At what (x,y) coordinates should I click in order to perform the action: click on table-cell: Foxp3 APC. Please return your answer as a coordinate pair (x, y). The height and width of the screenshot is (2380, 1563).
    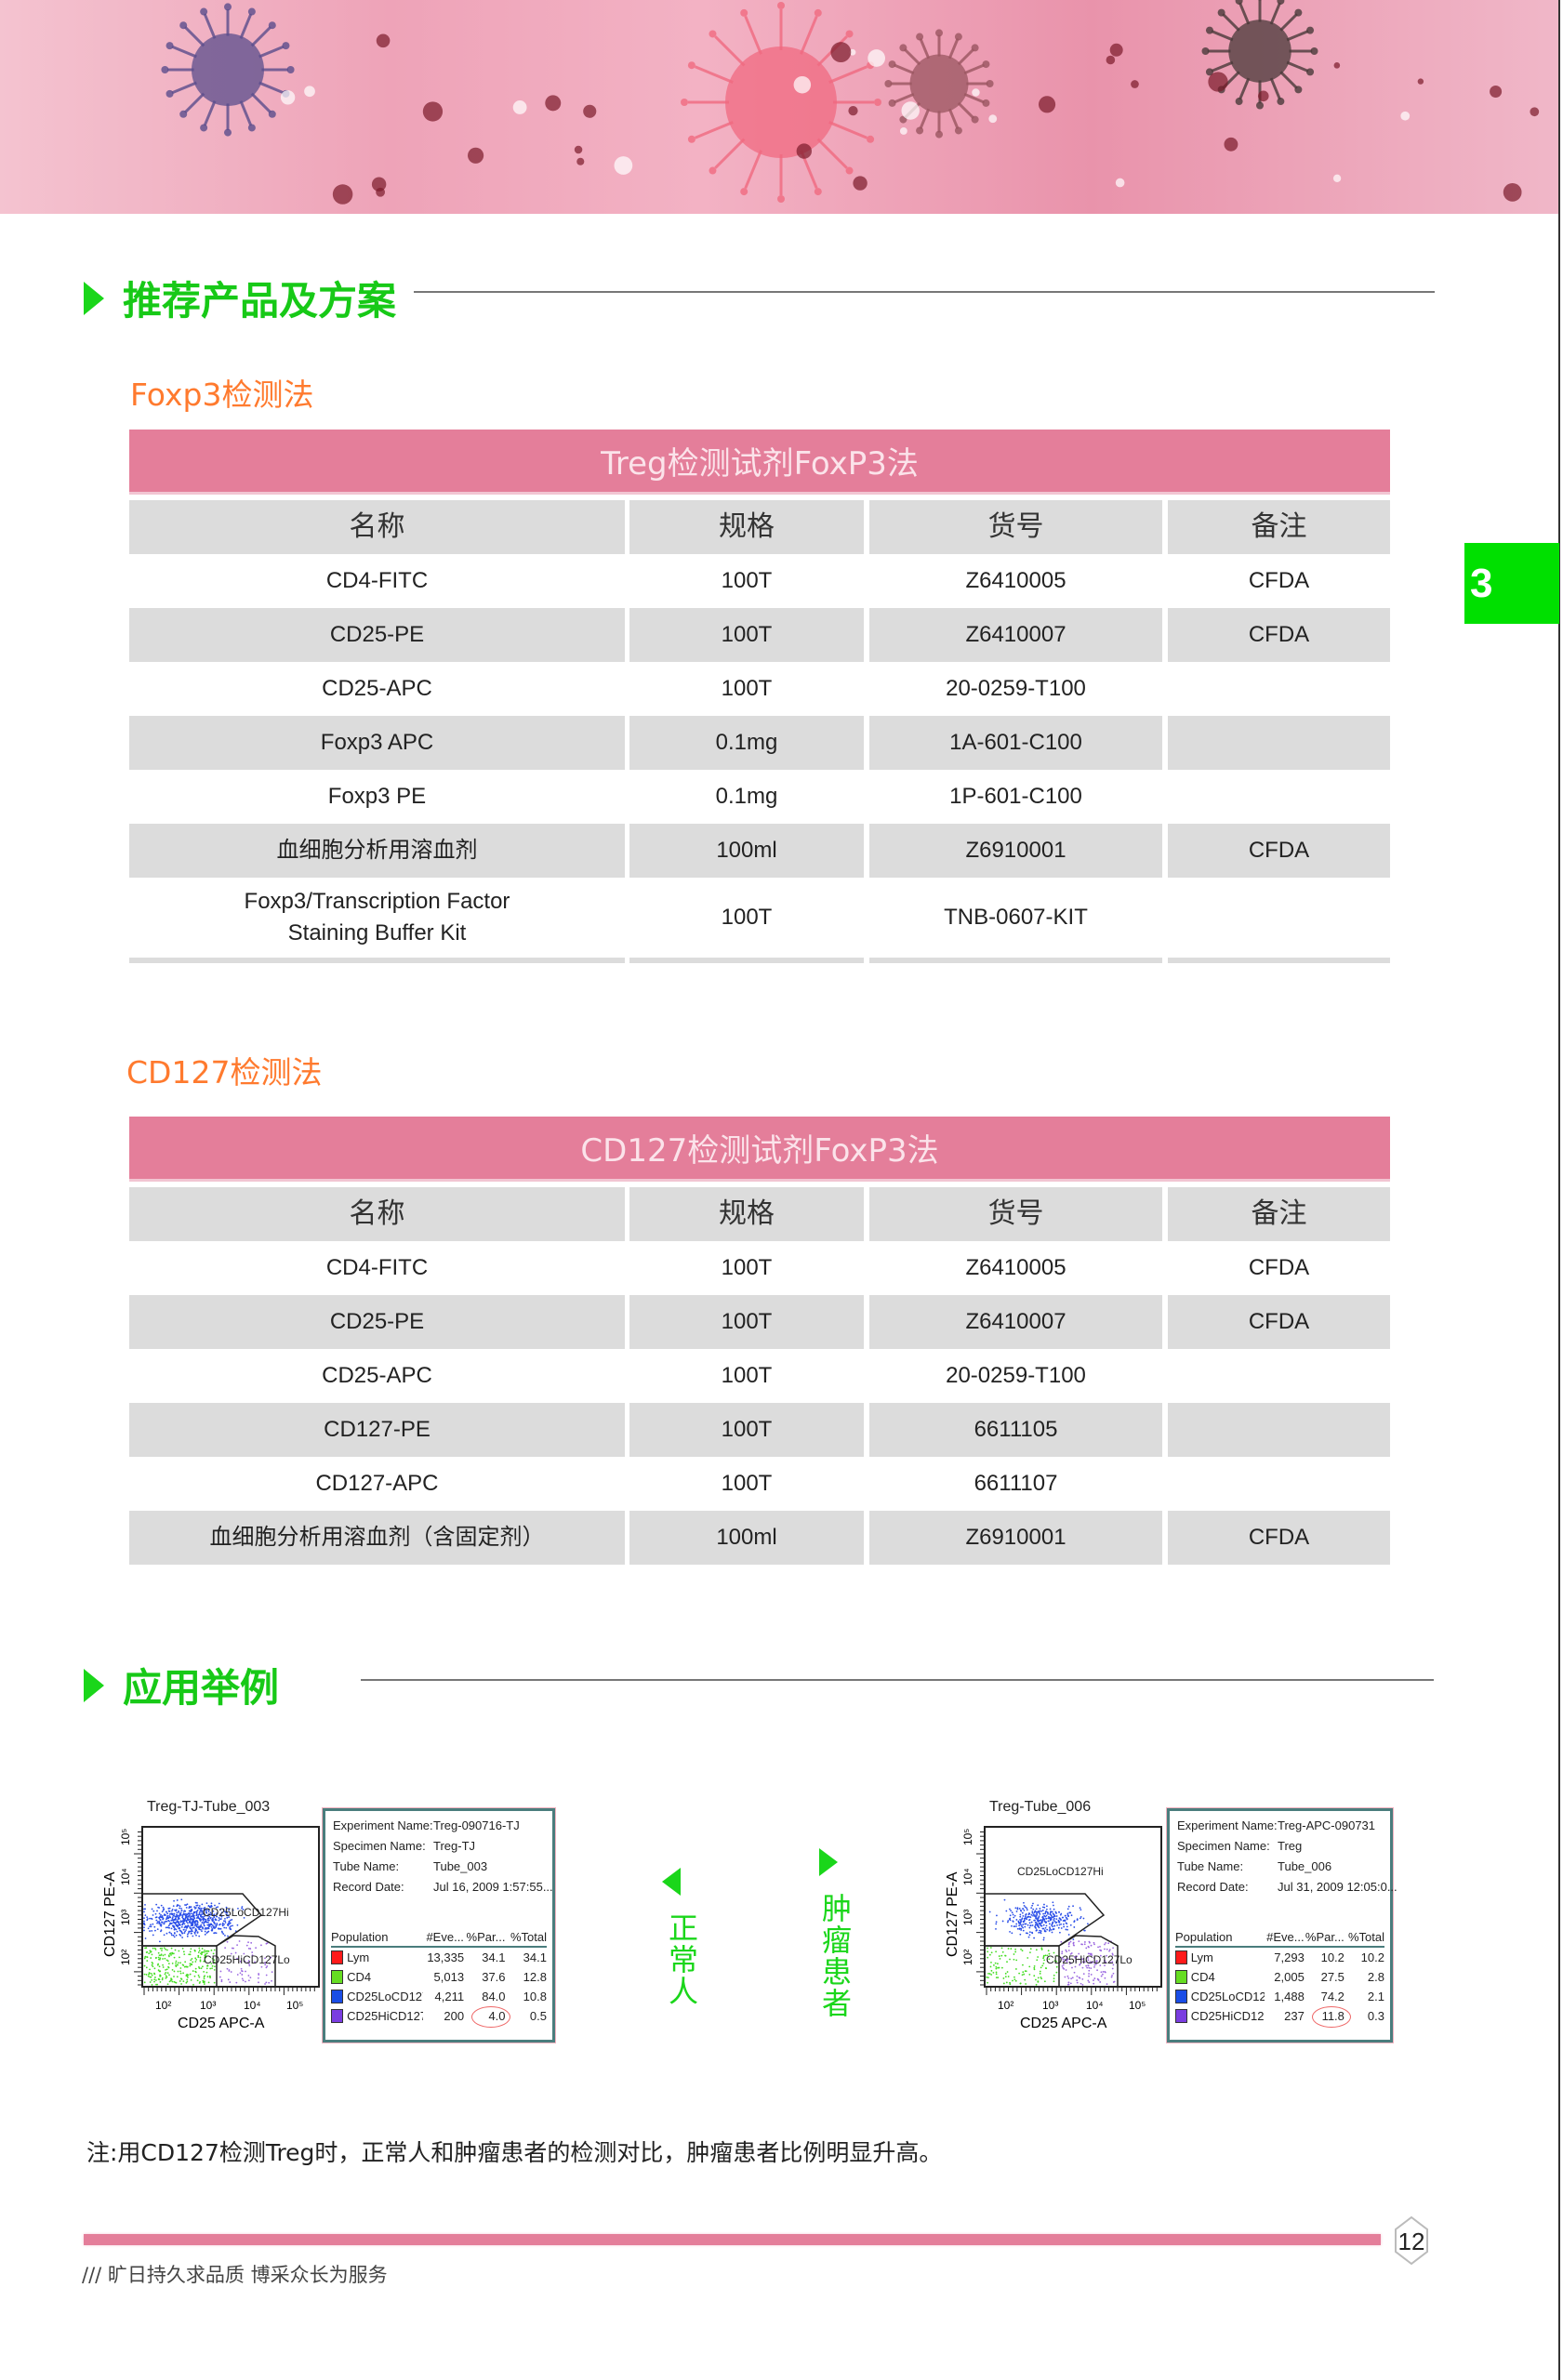
    Looking at the image, I should click on (377, 743).